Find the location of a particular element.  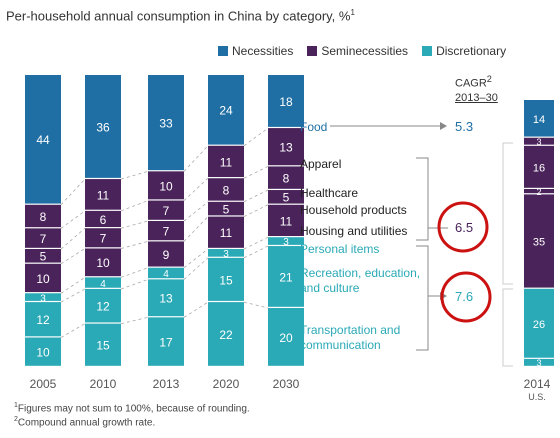

cagr-value-discretionary: 7.6 is located at coordinates (464, 296).